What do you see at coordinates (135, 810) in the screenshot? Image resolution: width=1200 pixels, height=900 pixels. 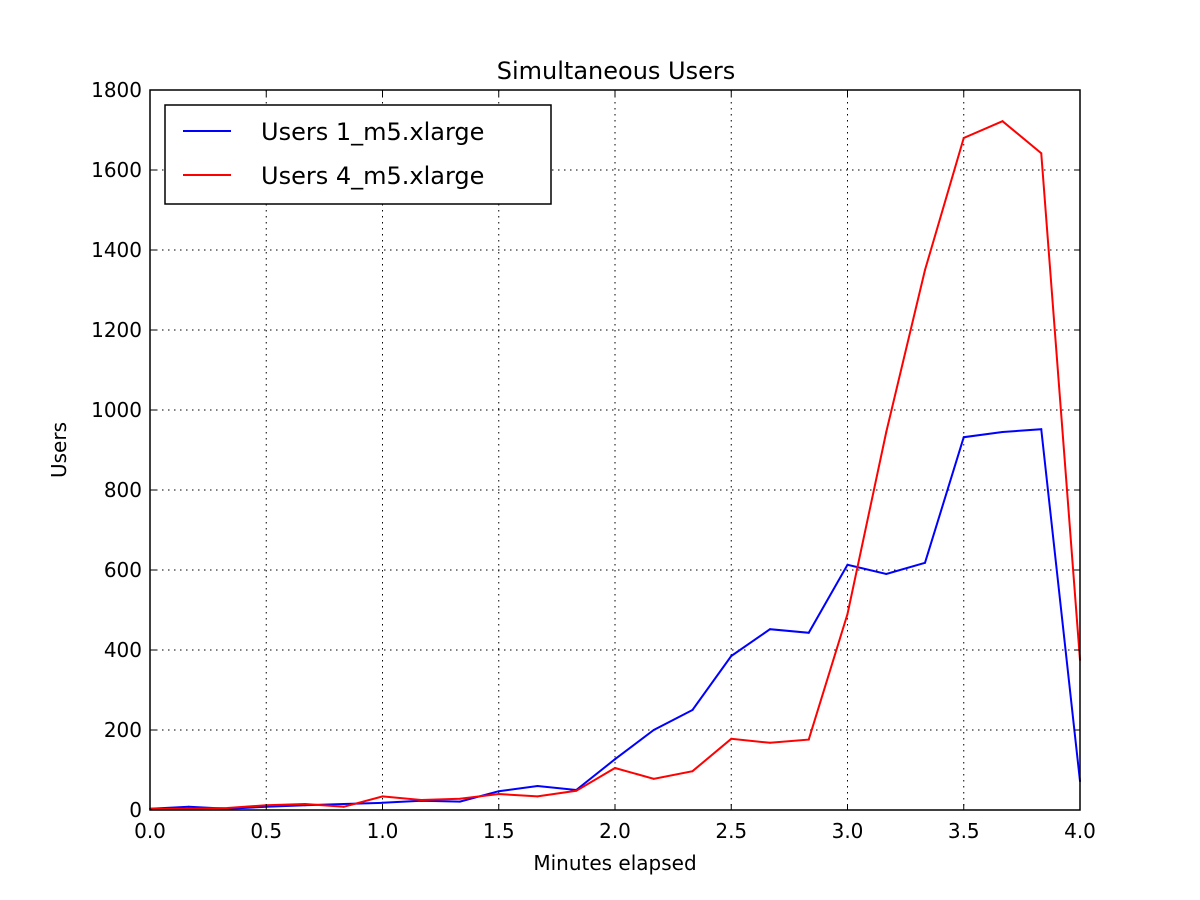 I see `y-tick-label: 0` at bounding box center [135, 810].